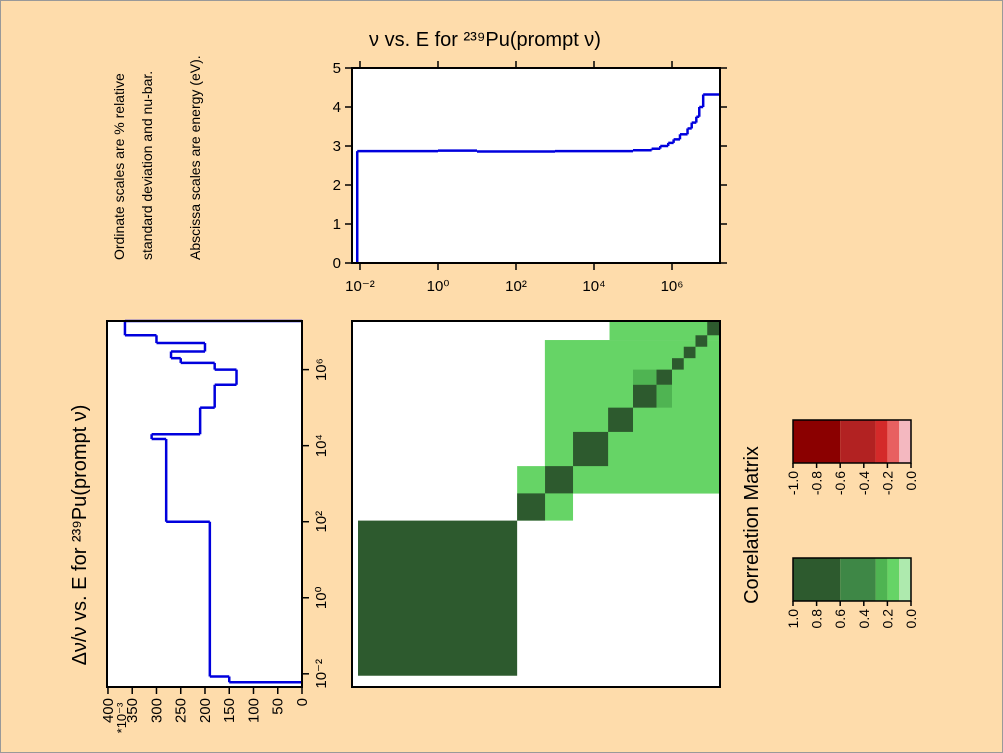  Describe the element at coordinates (887, 483) in the screenshot. I see `colorbar-tick-label: -0.2` at that location.